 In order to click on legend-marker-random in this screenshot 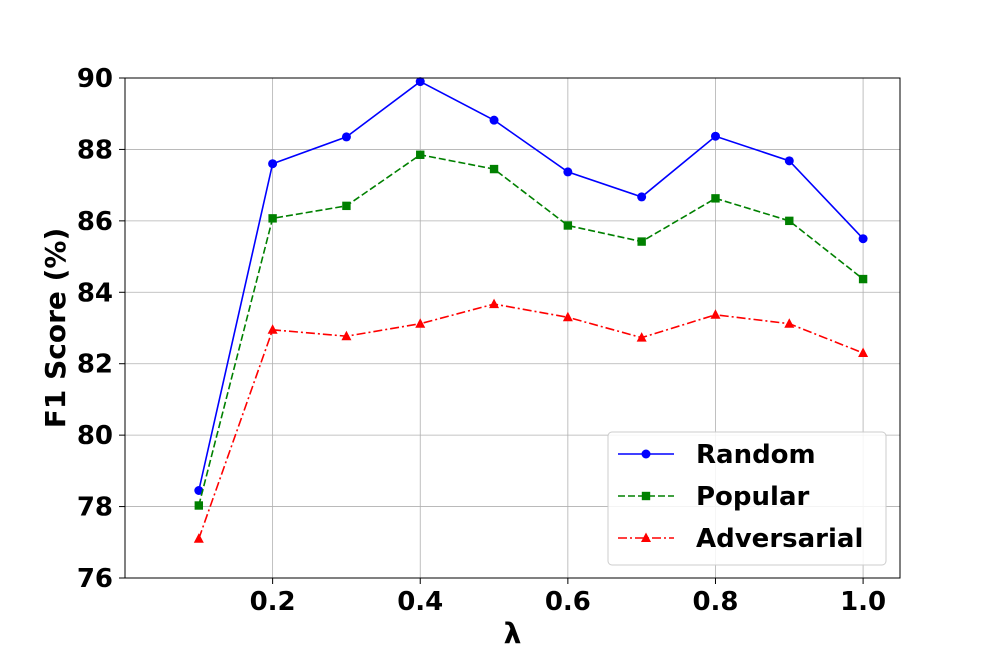, I will do `click(646, 454)`.